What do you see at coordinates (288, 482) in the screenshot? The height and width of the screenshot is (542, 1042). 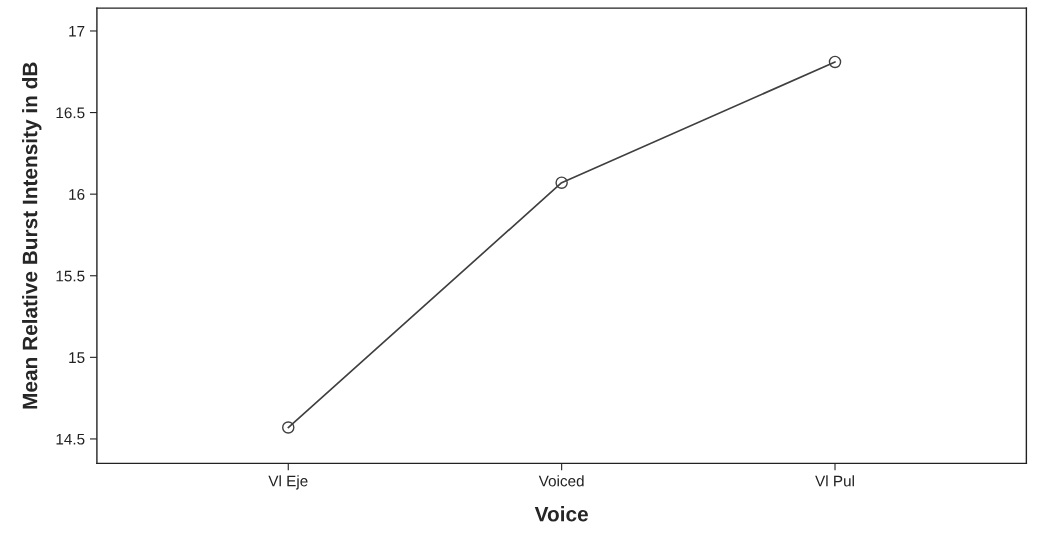 I see `x-tick-label: Vl Eje` at bounding box center [288, 482].